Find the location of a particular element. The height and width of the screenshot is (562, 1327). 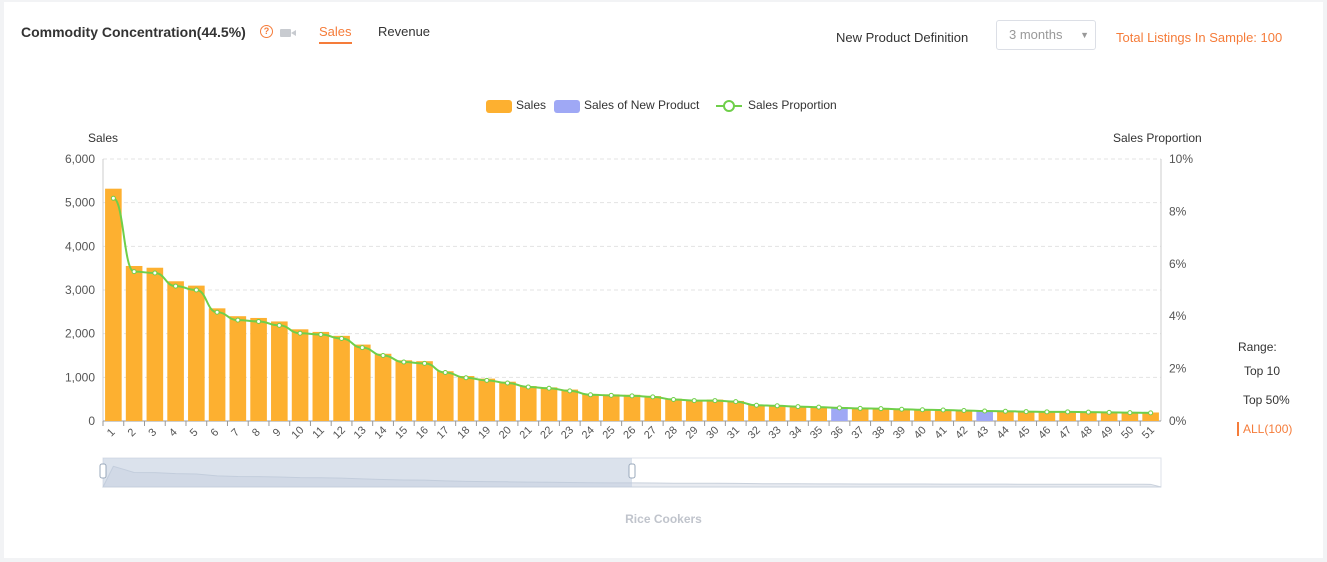

x-tick-label: 2 is located at coordinates (132, 432).